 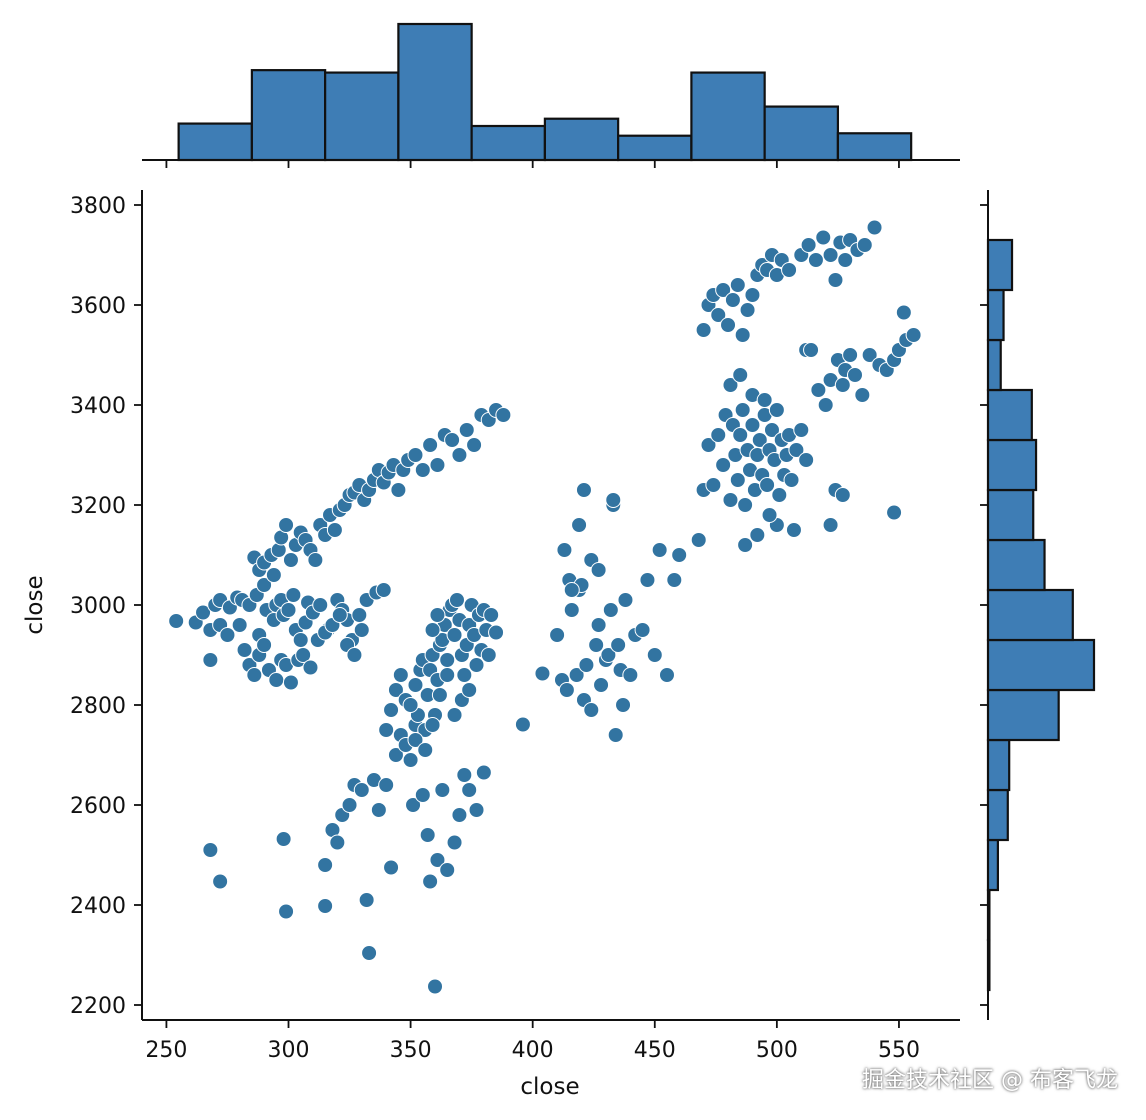 I want to click on y-tick-label: 3600, so click(x=98, y=306).